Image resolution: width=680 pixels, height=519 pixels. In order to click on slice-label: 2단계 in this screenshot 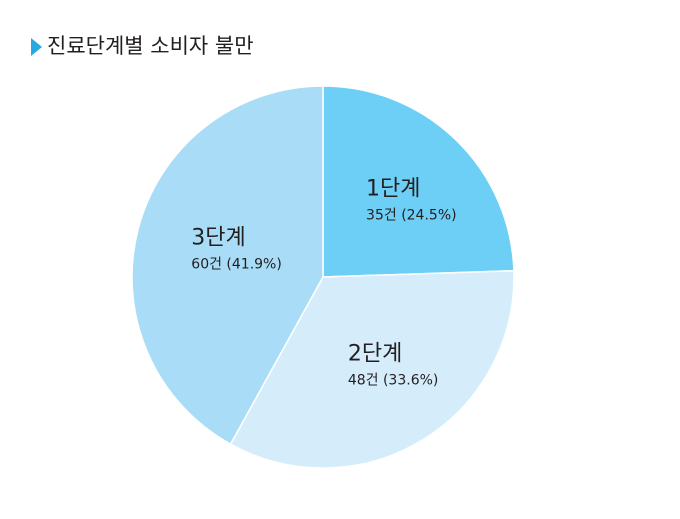, I will do `click(375, 354)`.